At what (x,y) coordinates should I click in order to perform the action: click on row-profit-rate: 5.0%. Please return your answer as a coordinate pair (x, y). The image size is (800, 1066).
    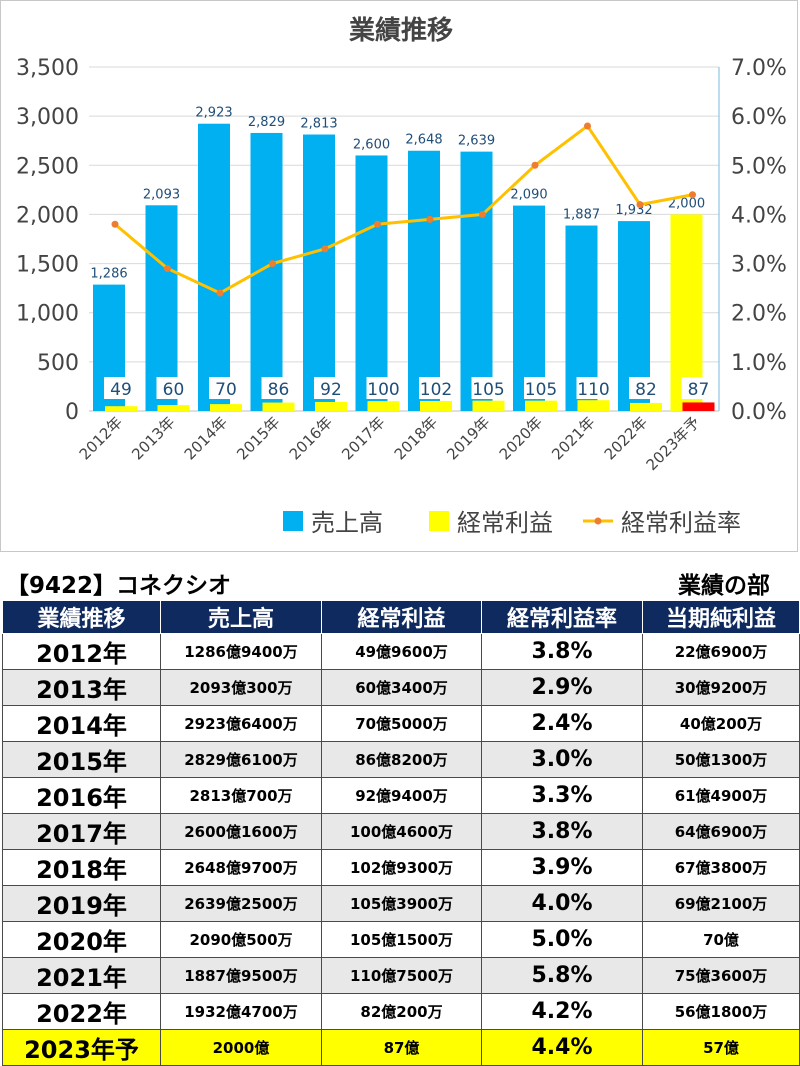
    Looking at the image, I should click on (562, 939).